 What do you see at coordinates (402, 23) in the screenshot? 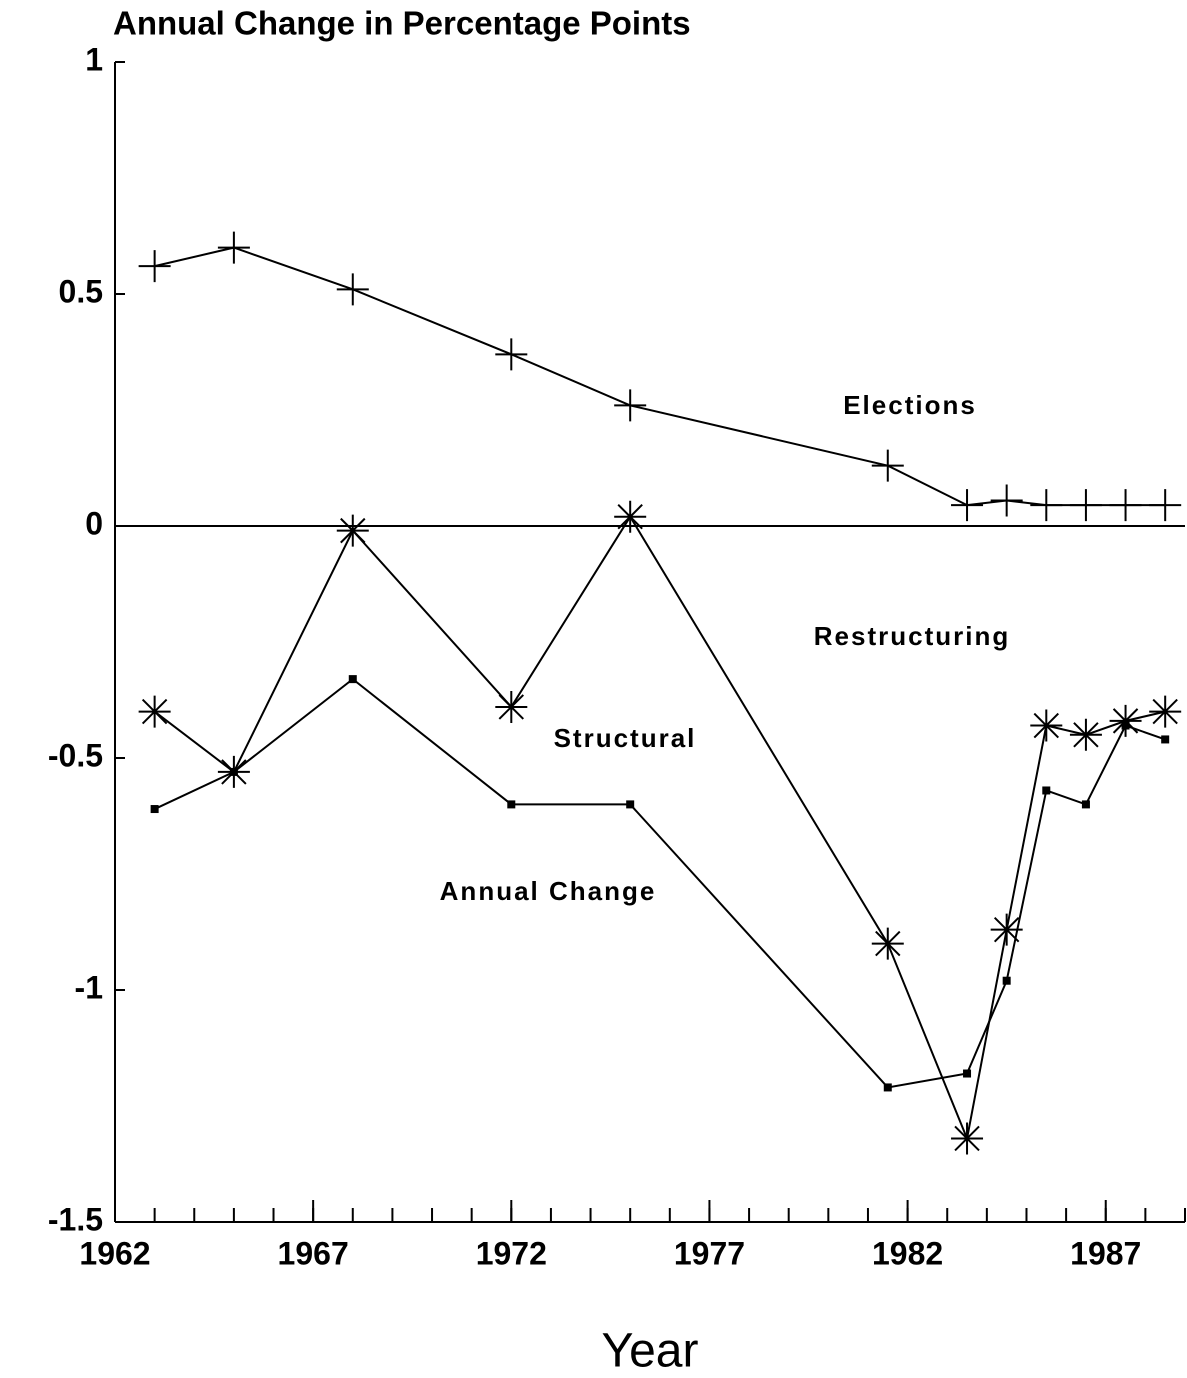
I see `chart-title: Annual Change in Percentage Points` at bounding box center [402, 23].